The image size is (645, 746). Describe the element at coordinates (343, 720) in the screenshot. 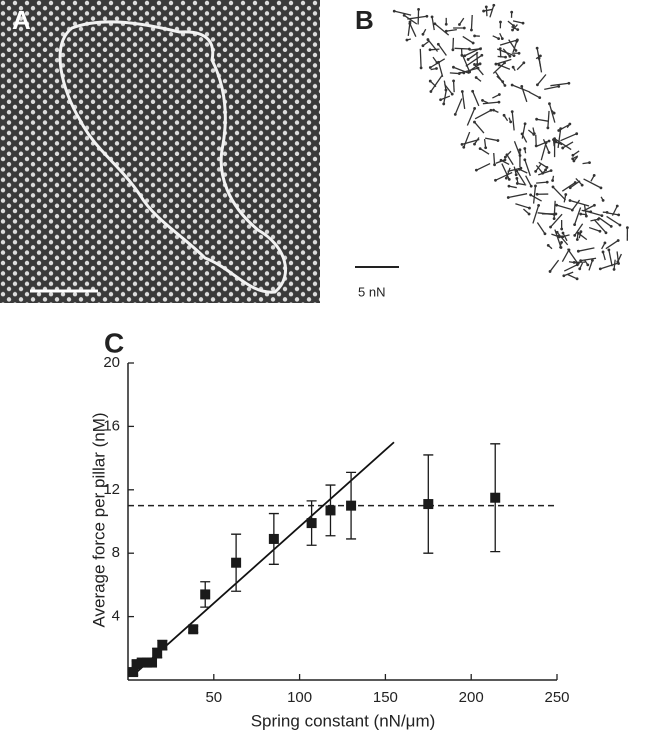

I see `x-axis-label: Spring constant (nN/μm)` at that location.